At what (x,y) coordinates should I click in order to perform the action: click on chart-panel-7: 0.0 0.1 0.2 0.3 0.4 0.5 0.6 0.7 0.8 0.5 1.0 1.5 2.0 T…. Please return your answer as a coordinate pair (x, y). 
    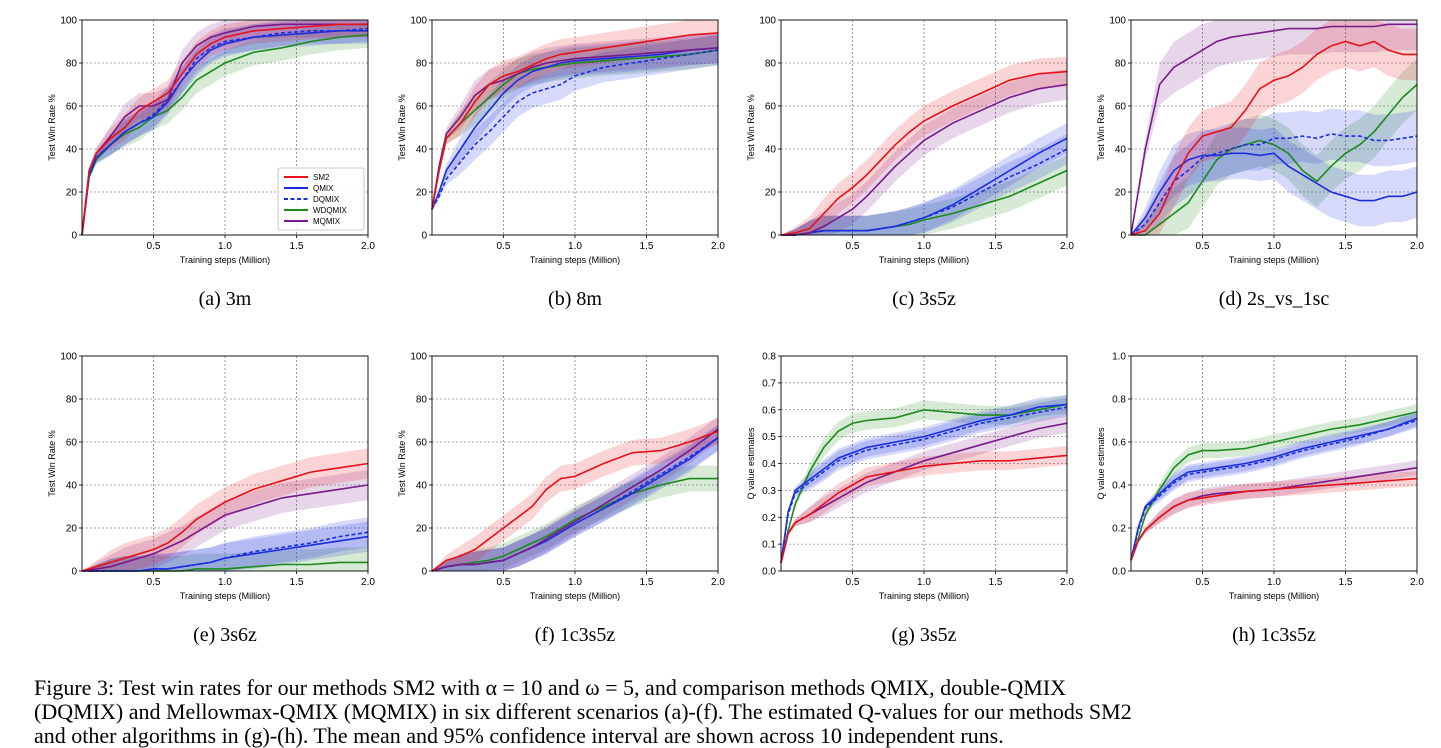
    Looking at the image, I should click on (910, 499).